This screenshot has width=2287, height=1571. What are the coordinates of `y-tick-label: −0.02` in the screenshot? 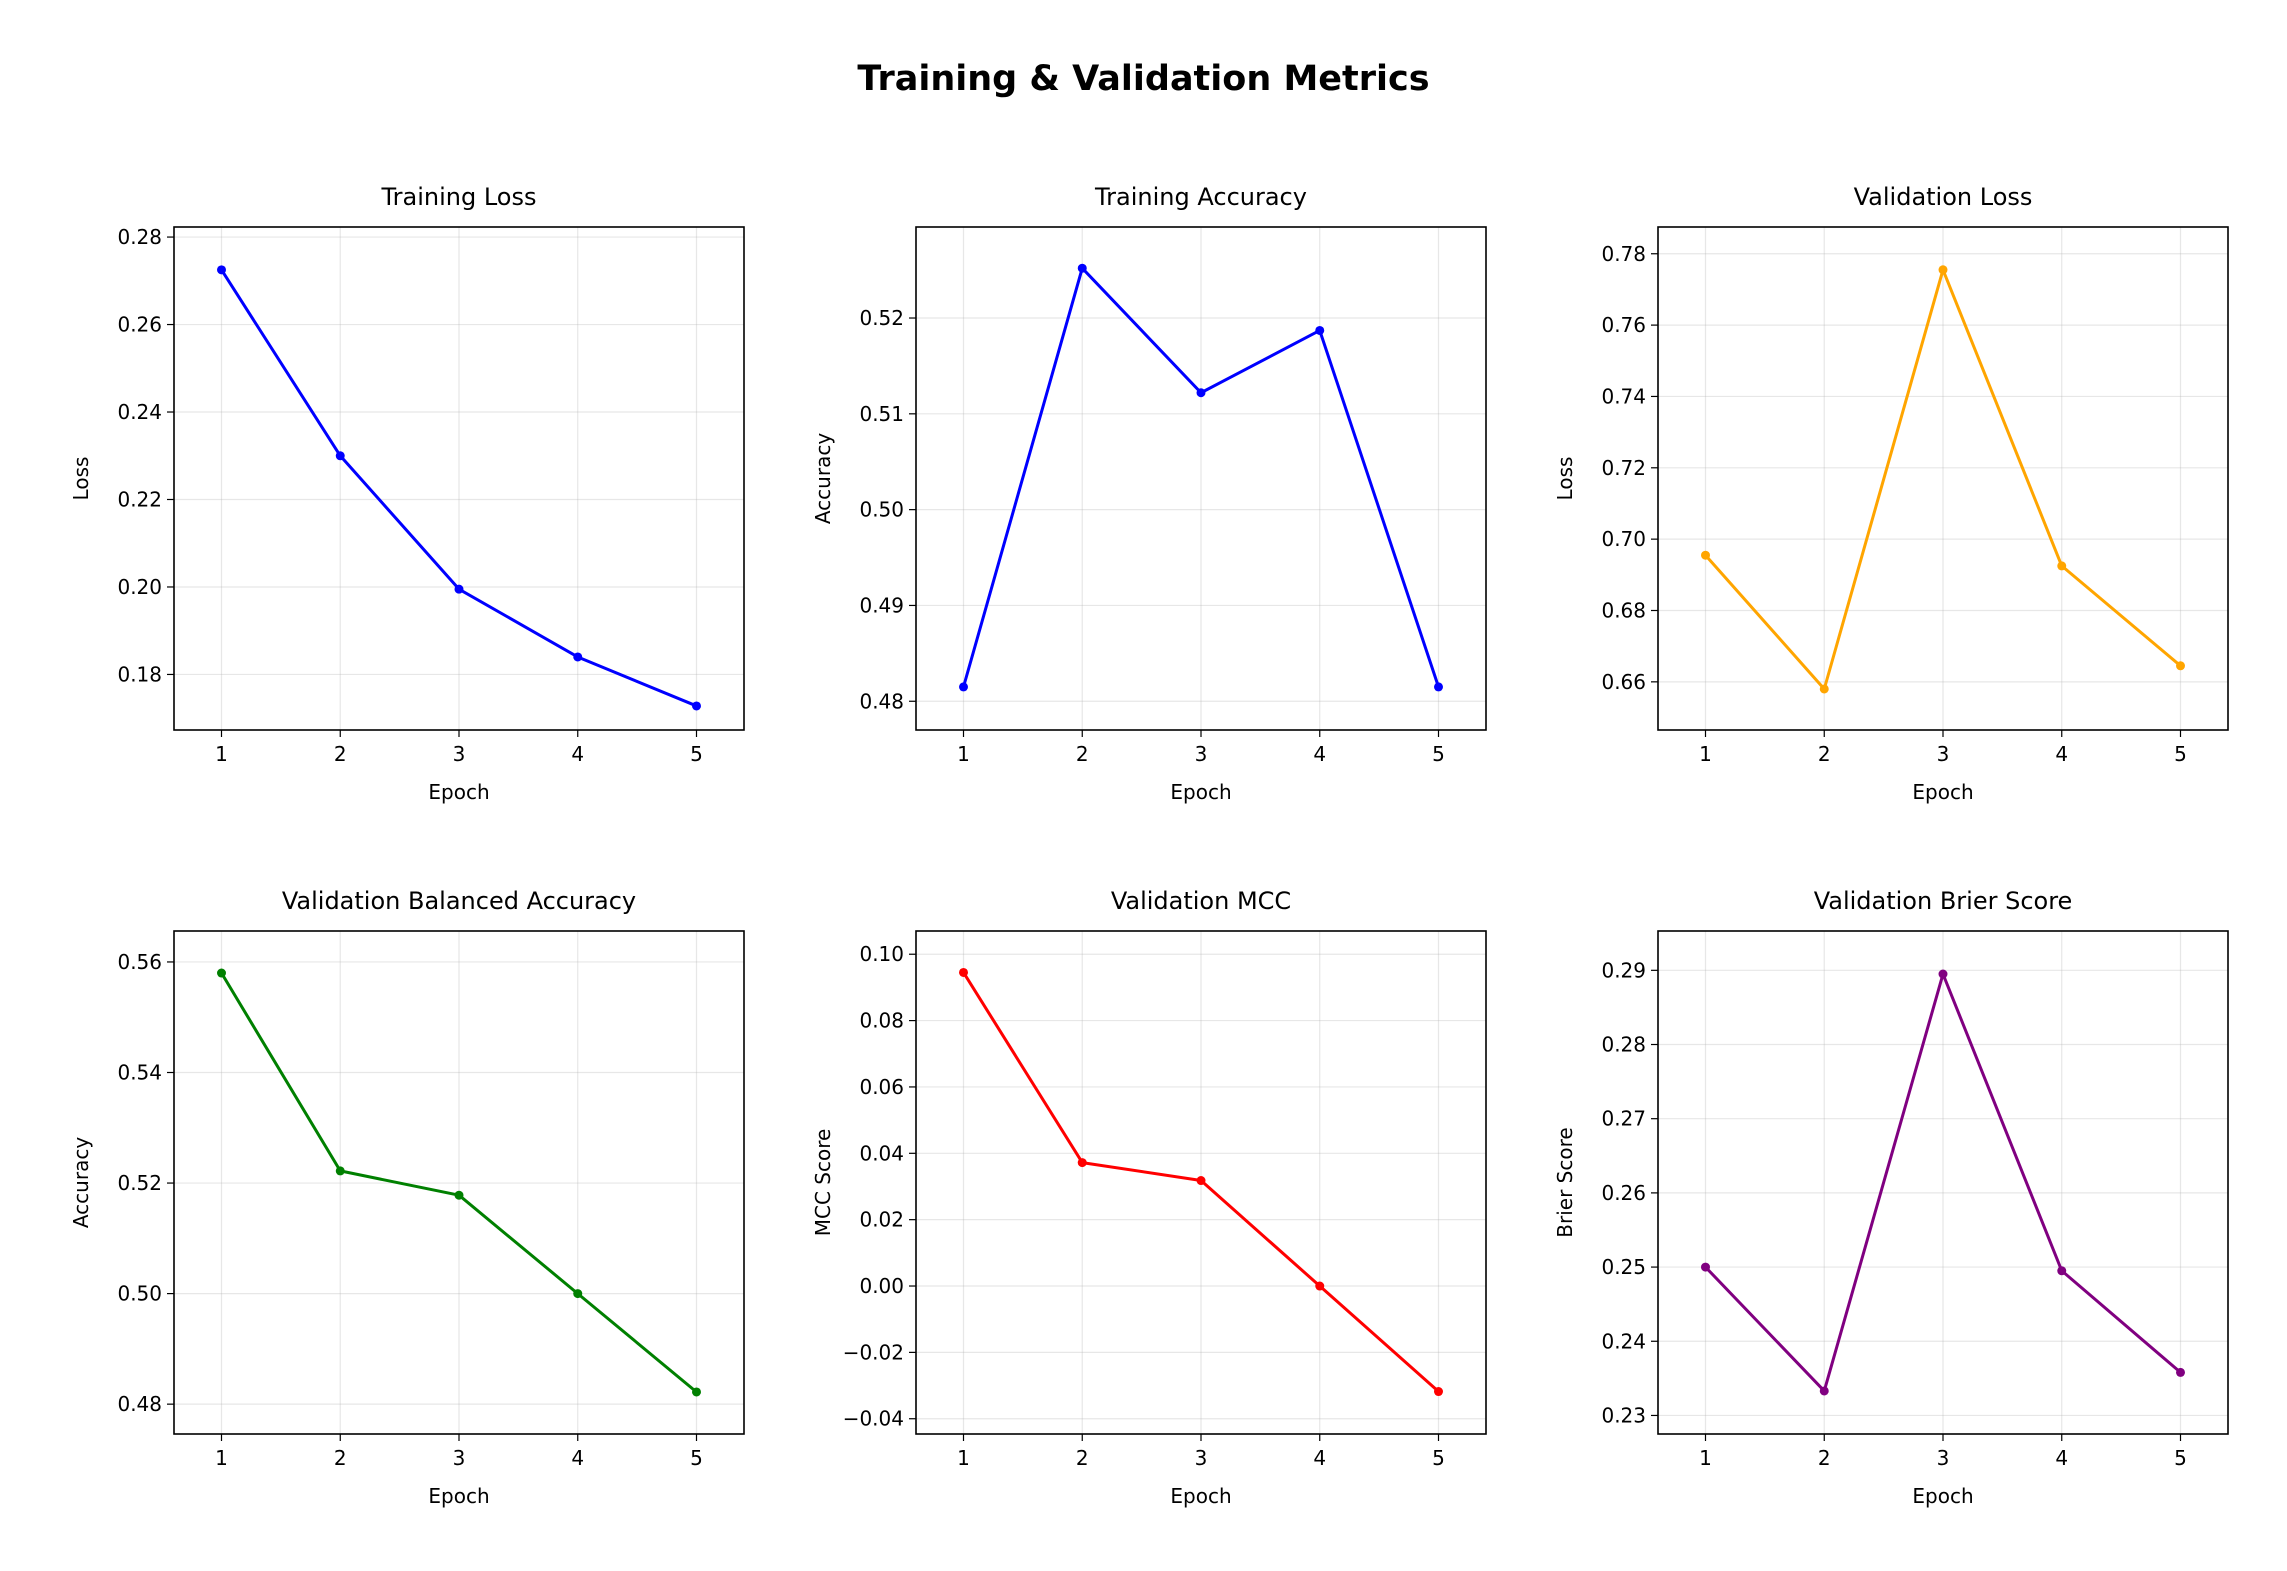 It's located at (873, 1352).